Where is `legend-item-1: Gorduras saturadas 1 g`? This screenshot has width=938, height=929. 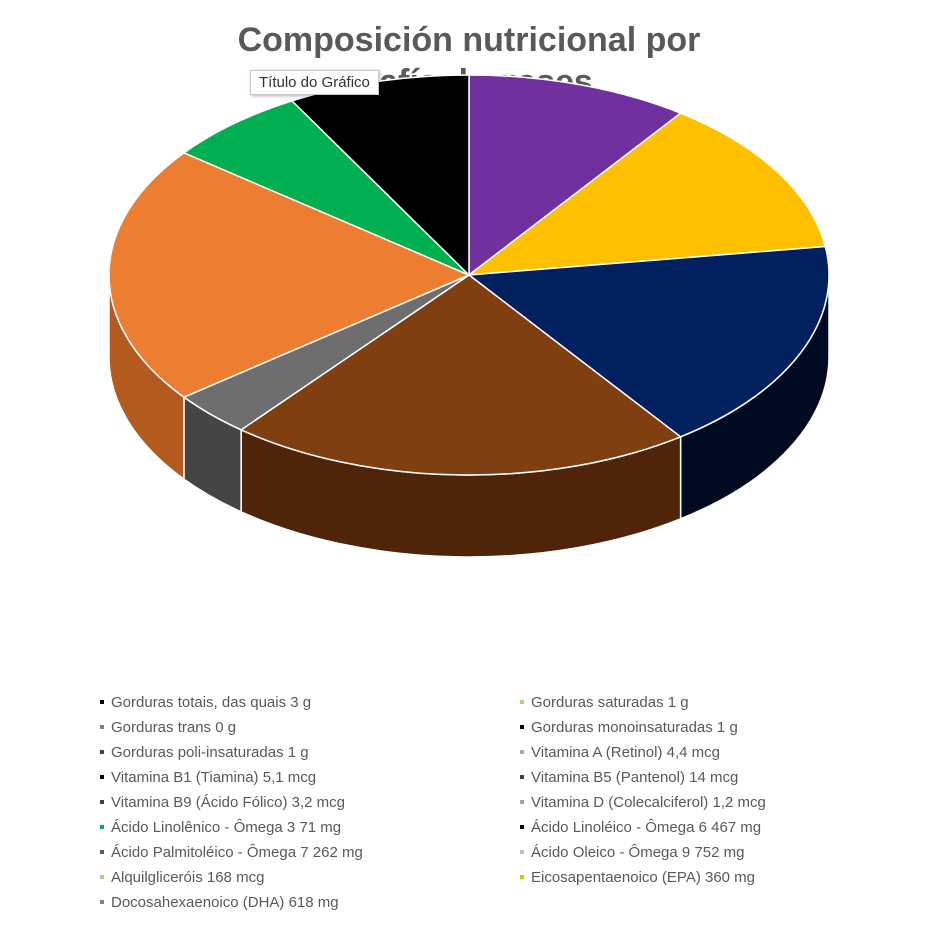 legend-item-1: Gorduras saturadas 1 g is located at coordinates (690, 702).